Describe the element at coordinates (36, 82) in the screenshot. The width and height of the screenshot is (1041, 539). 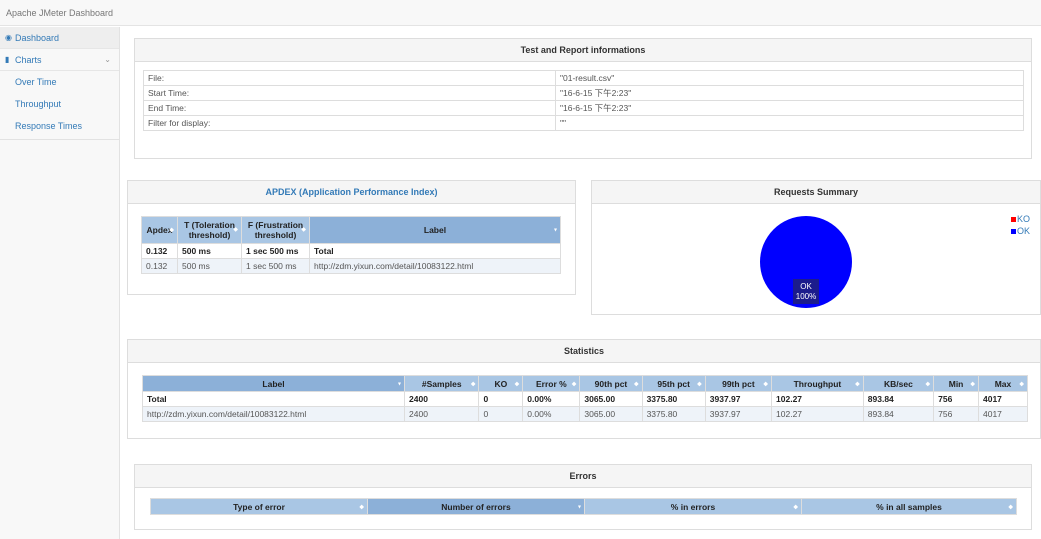
I see `sidebar-subitem-over-time: Over Time` at that location.